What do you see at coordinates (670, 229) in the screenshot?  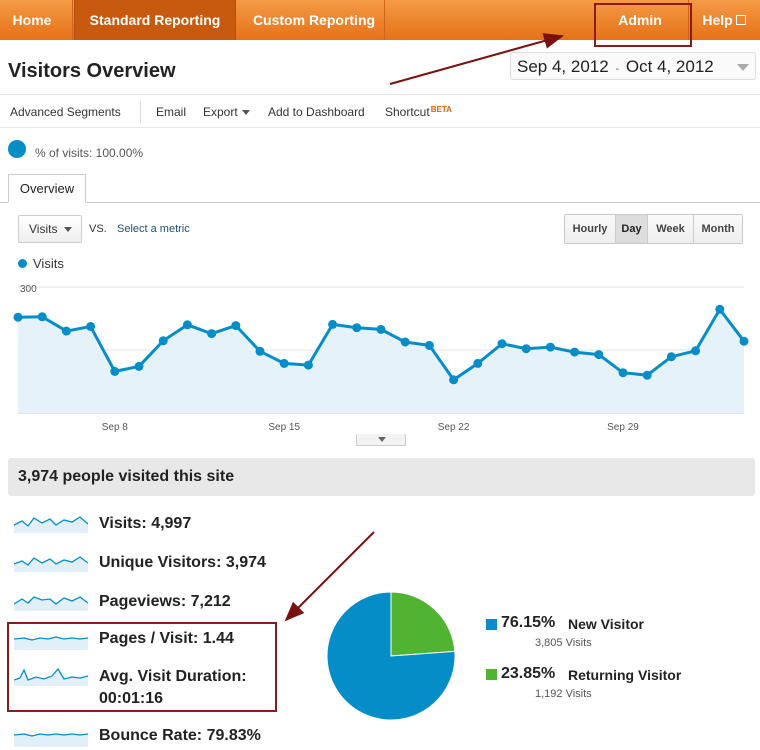 I see `period-week-button: Week` at bounding box center [670, 229].